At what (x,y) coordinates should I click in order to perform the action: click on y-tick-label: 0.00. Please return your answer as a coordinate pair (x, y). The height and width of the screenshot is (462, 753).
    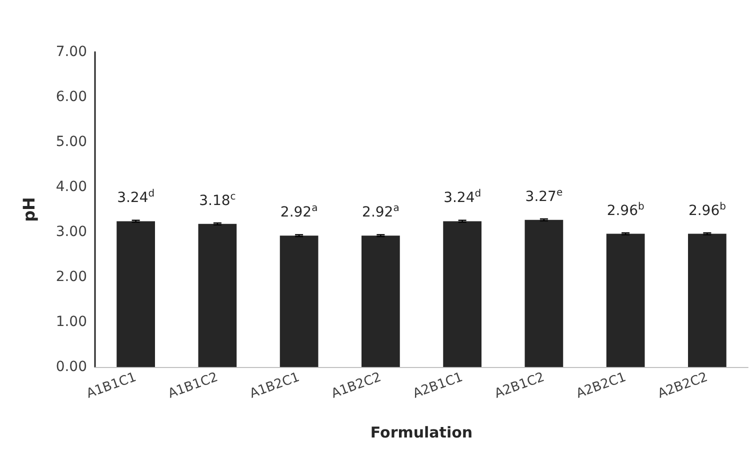
    Looking at the image, I should click on (71, 367).